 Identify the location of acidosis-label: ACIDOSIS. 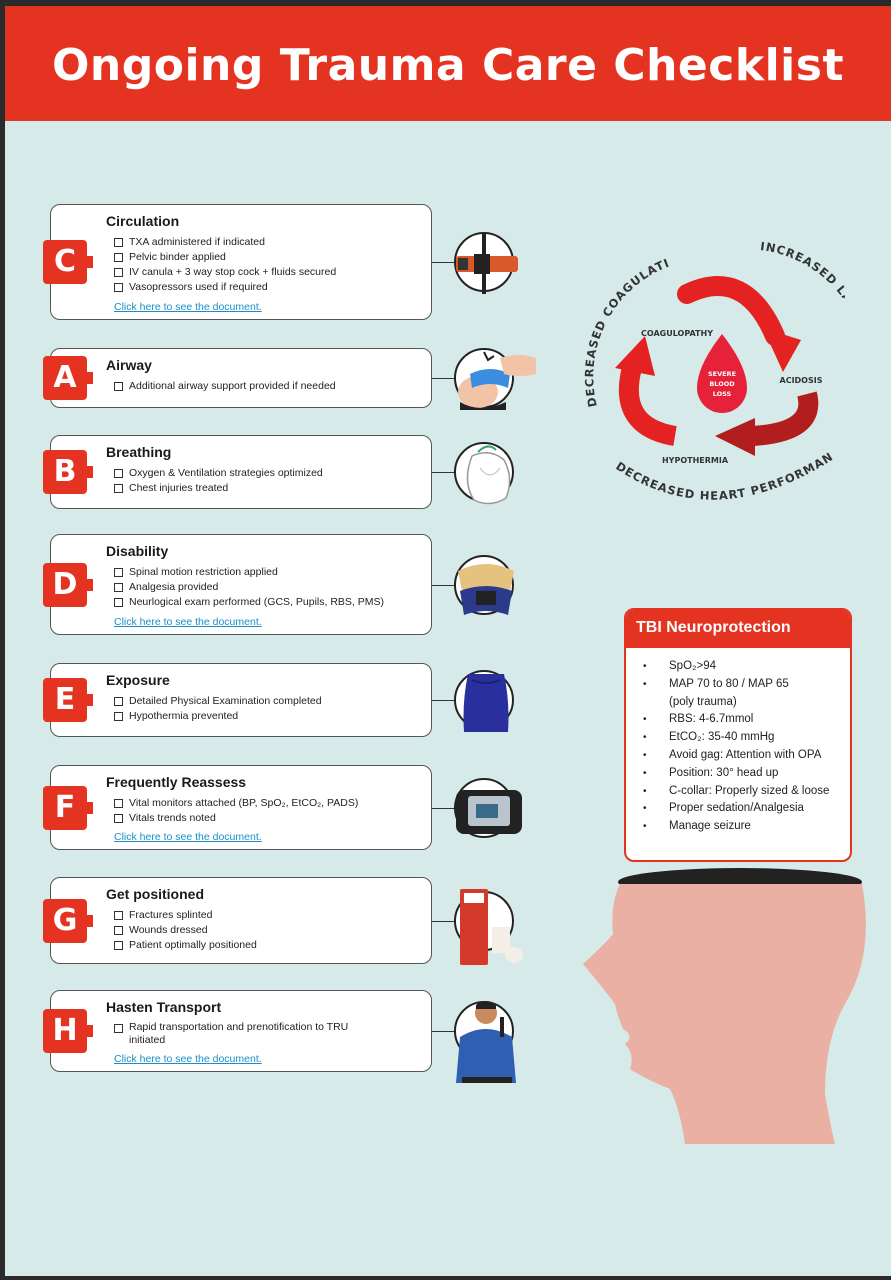
(801, 380).